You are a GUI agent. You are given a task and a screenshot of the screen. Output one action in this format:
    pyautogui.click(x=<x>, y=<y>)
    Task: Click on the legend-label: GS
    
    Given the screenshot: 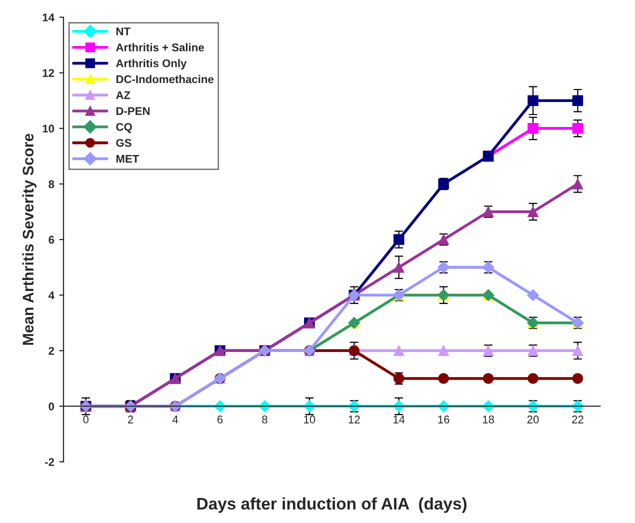 What is the action you would take?
    pyautogui.click(x=124, y=142)
    